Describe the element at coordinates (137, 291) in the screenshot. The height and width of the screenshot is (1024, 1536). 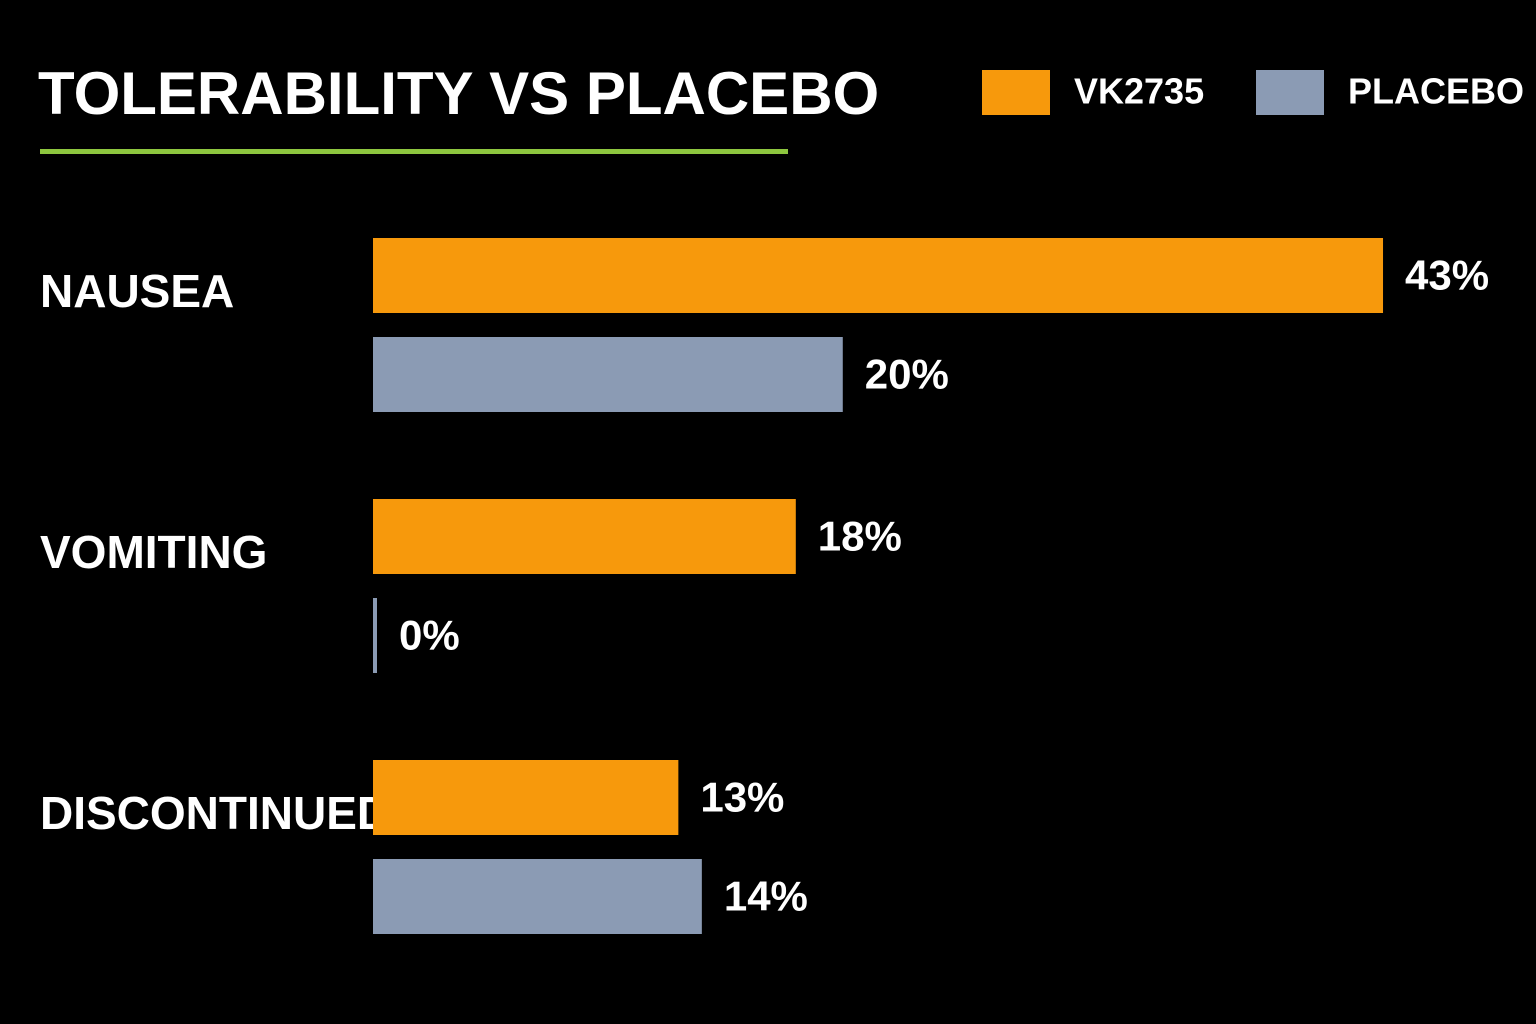
I see `category-label: NAUSEA` at that location.